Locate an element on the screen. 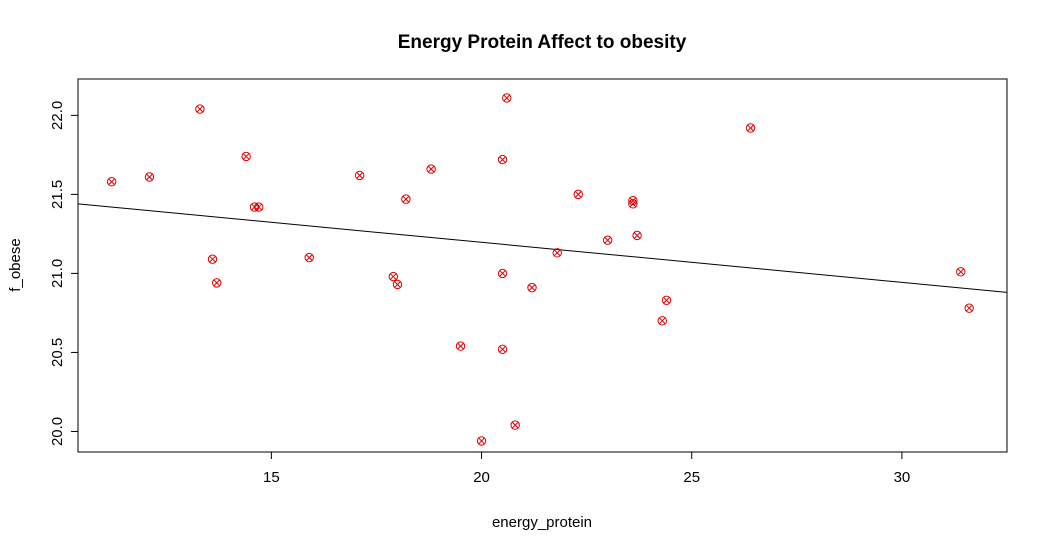 This screenshot has width=1048, height=550. chart-title: Energy Protein Affect to obesity is located at coordinates (542, 42).